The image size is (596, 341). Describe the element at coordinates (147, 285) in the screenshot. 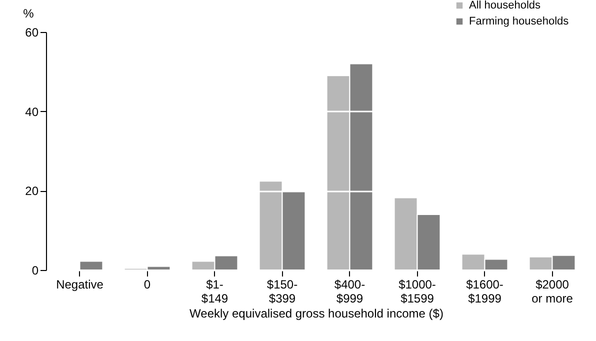

I see `x-tick-label: 0` at that location.